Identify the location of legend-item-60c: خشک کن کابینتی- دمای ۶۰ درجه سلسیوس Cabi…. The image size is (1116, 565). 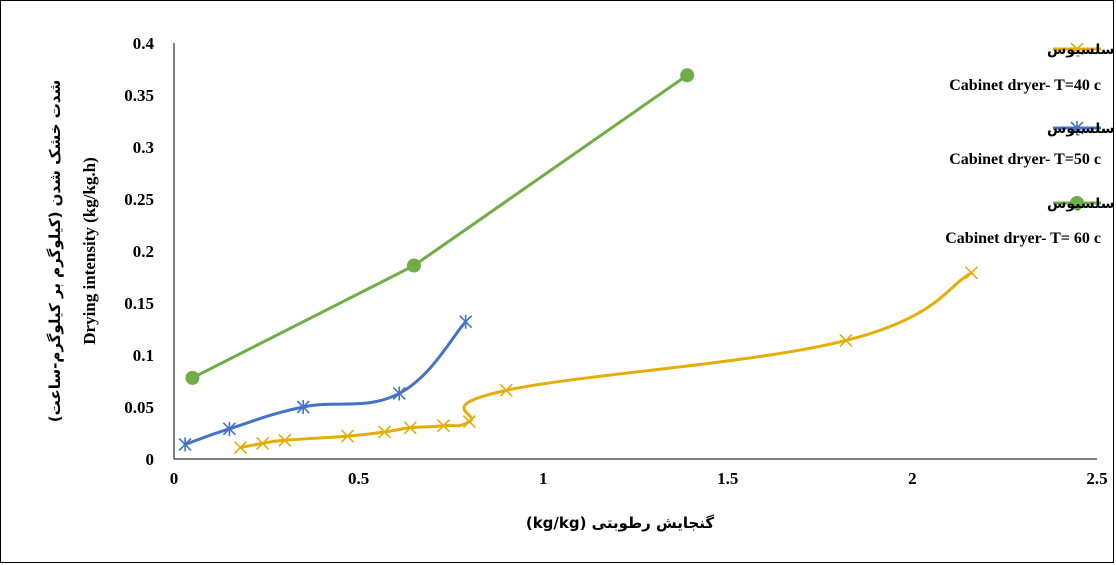
(1030, 221).